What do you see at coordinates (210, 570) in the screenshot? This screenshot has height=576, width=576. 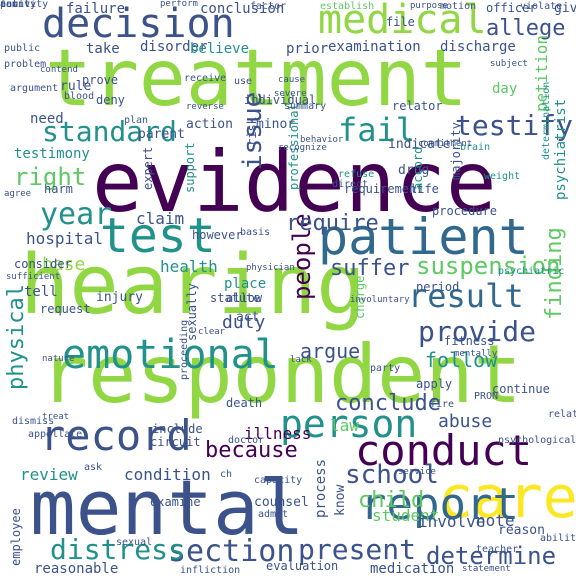 I see `word-infliction: infliction` at bounding box center [210, 570].